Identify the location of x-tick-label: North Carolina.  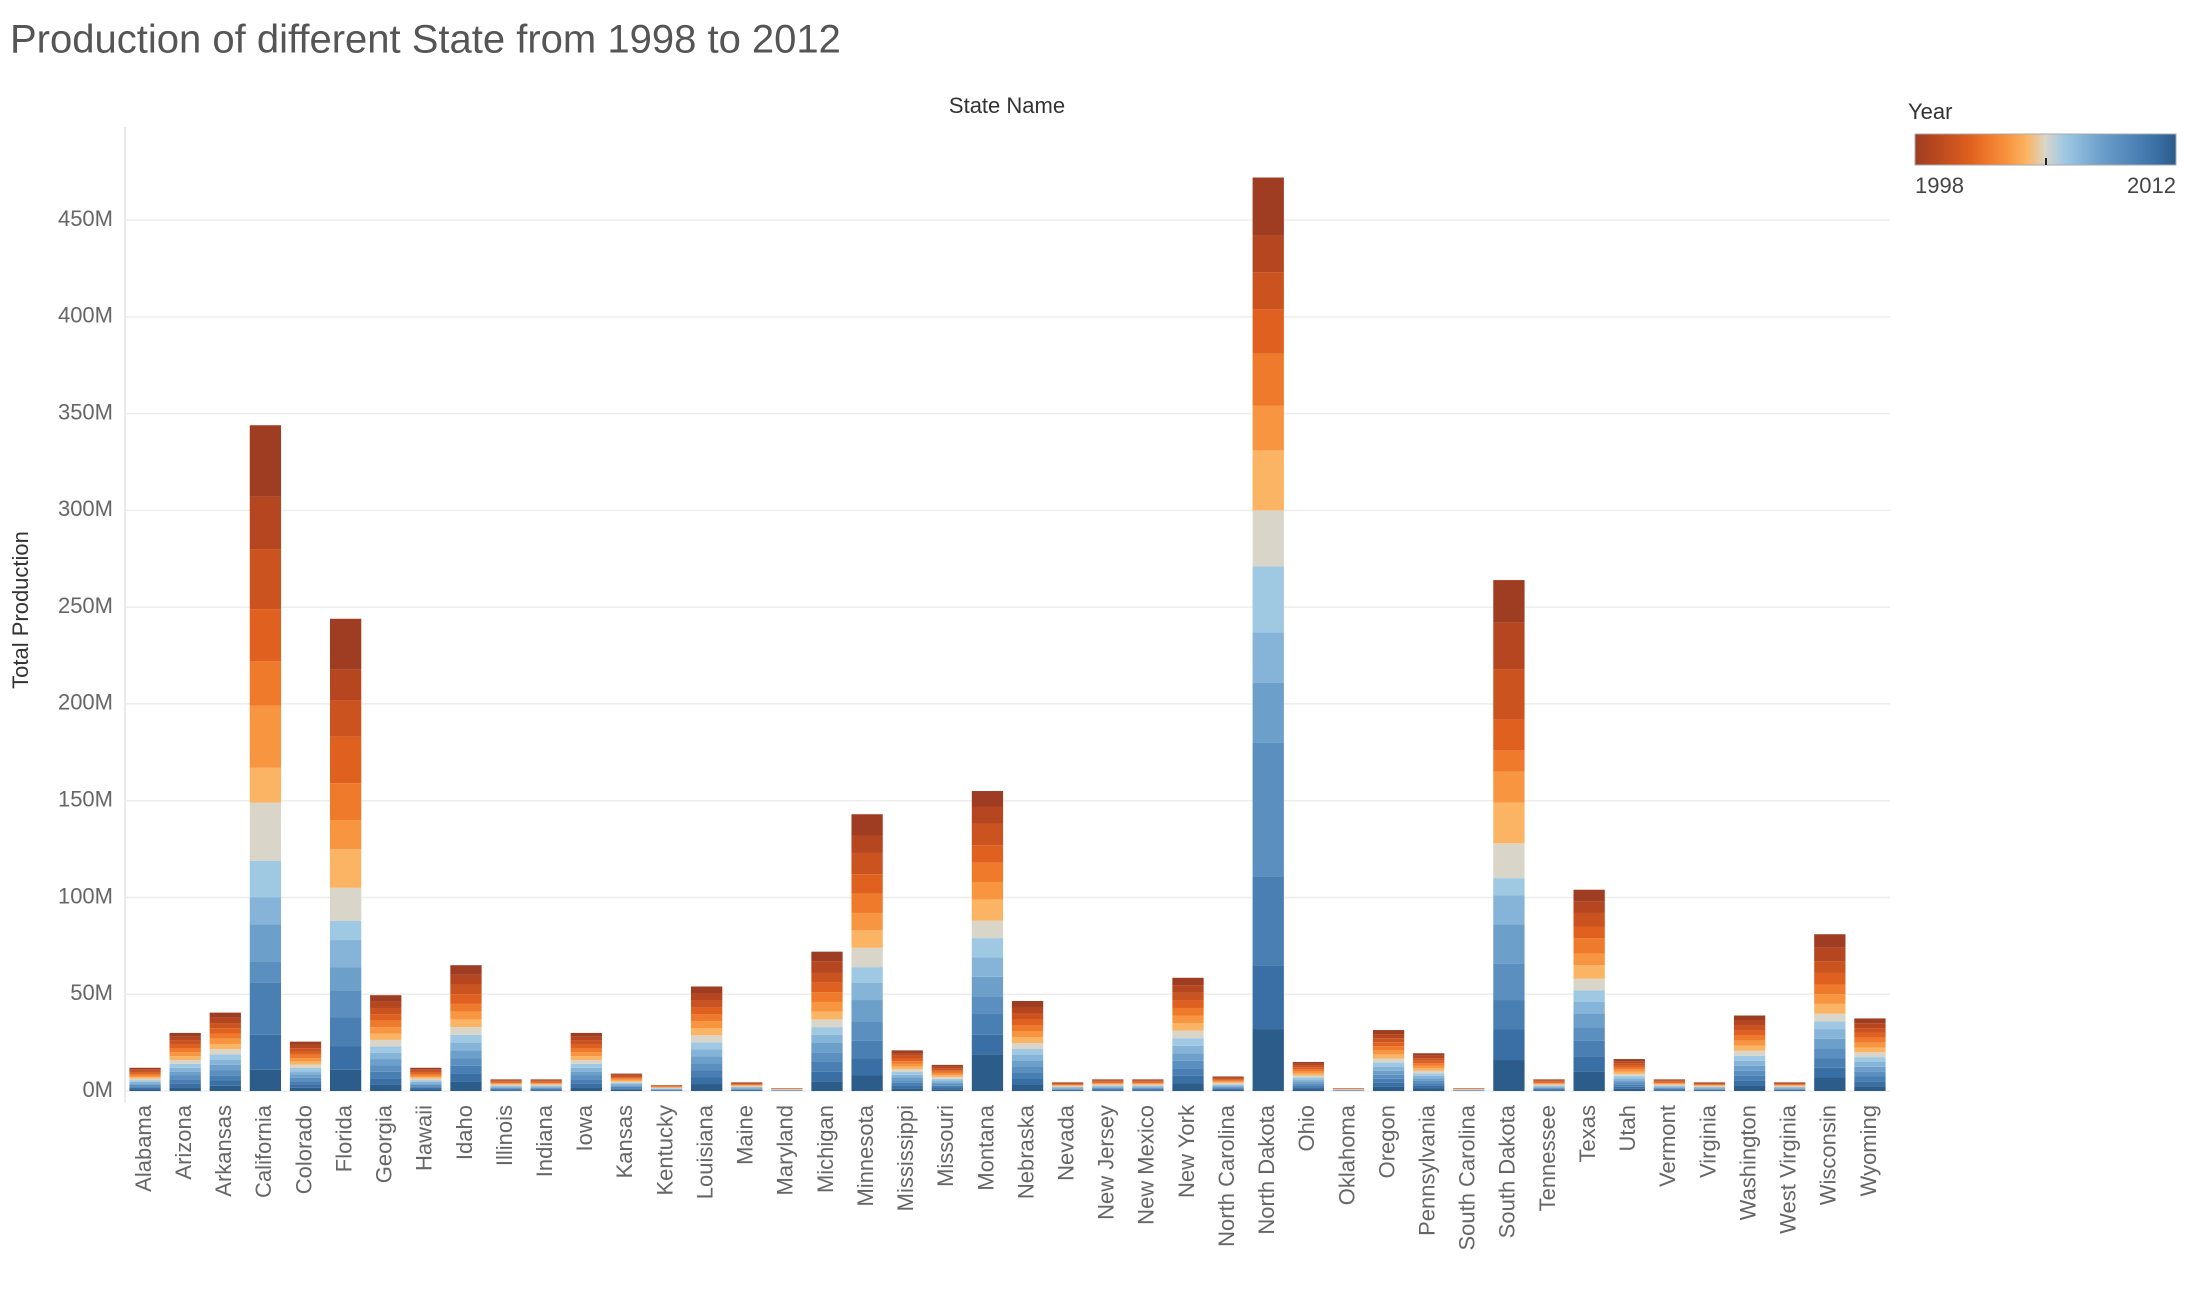
(1226, 1175).